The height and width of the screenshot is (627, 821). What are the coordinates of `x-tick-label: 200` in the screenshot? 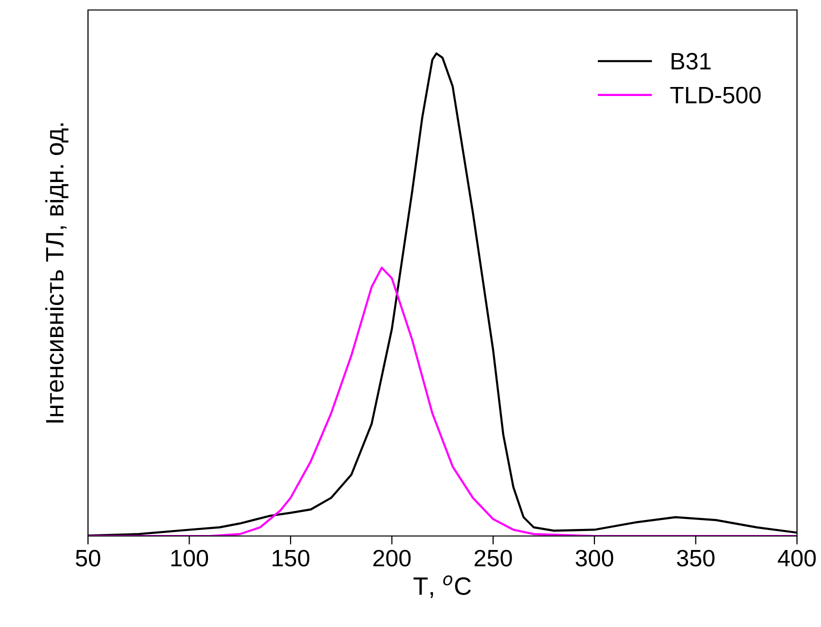 It's located at (392, 558).